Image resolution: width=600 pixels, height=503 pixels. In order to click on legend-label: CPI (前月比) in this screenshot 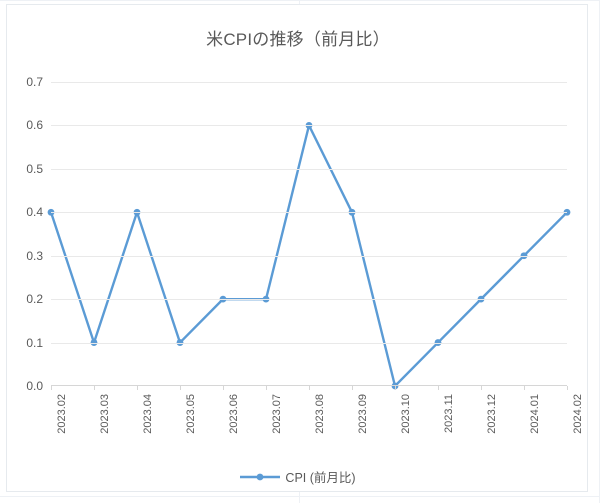, I will do `click(320, 478)`.